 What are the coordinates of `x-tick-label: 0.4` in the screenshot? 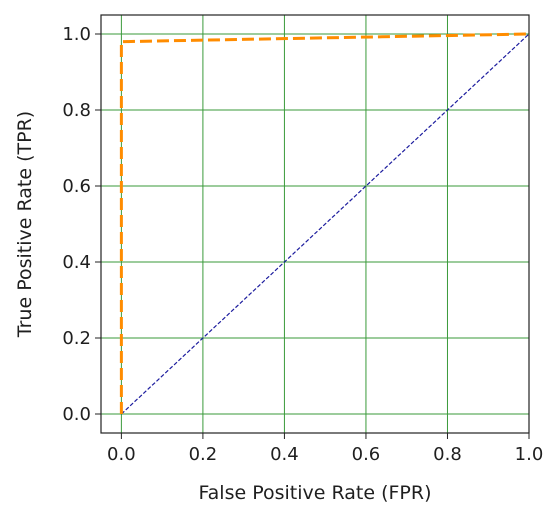 It's located at (284, 454).